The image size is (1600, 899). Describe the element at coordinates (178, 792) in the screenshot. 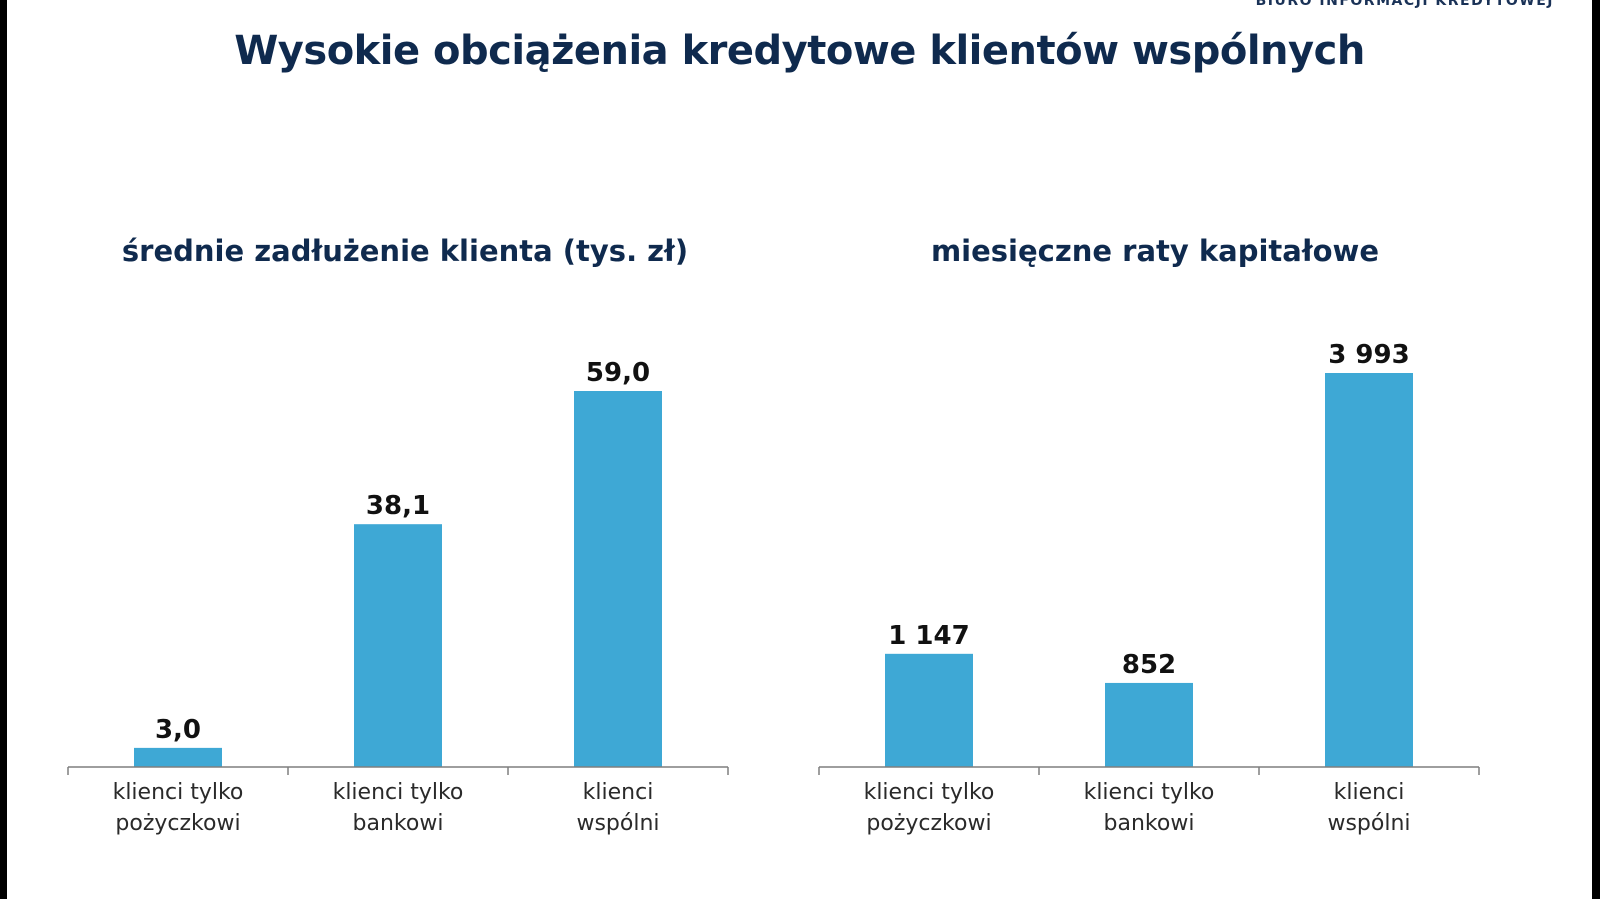

I see `category-label-1-1-line-1: klienci tylko` at that location.